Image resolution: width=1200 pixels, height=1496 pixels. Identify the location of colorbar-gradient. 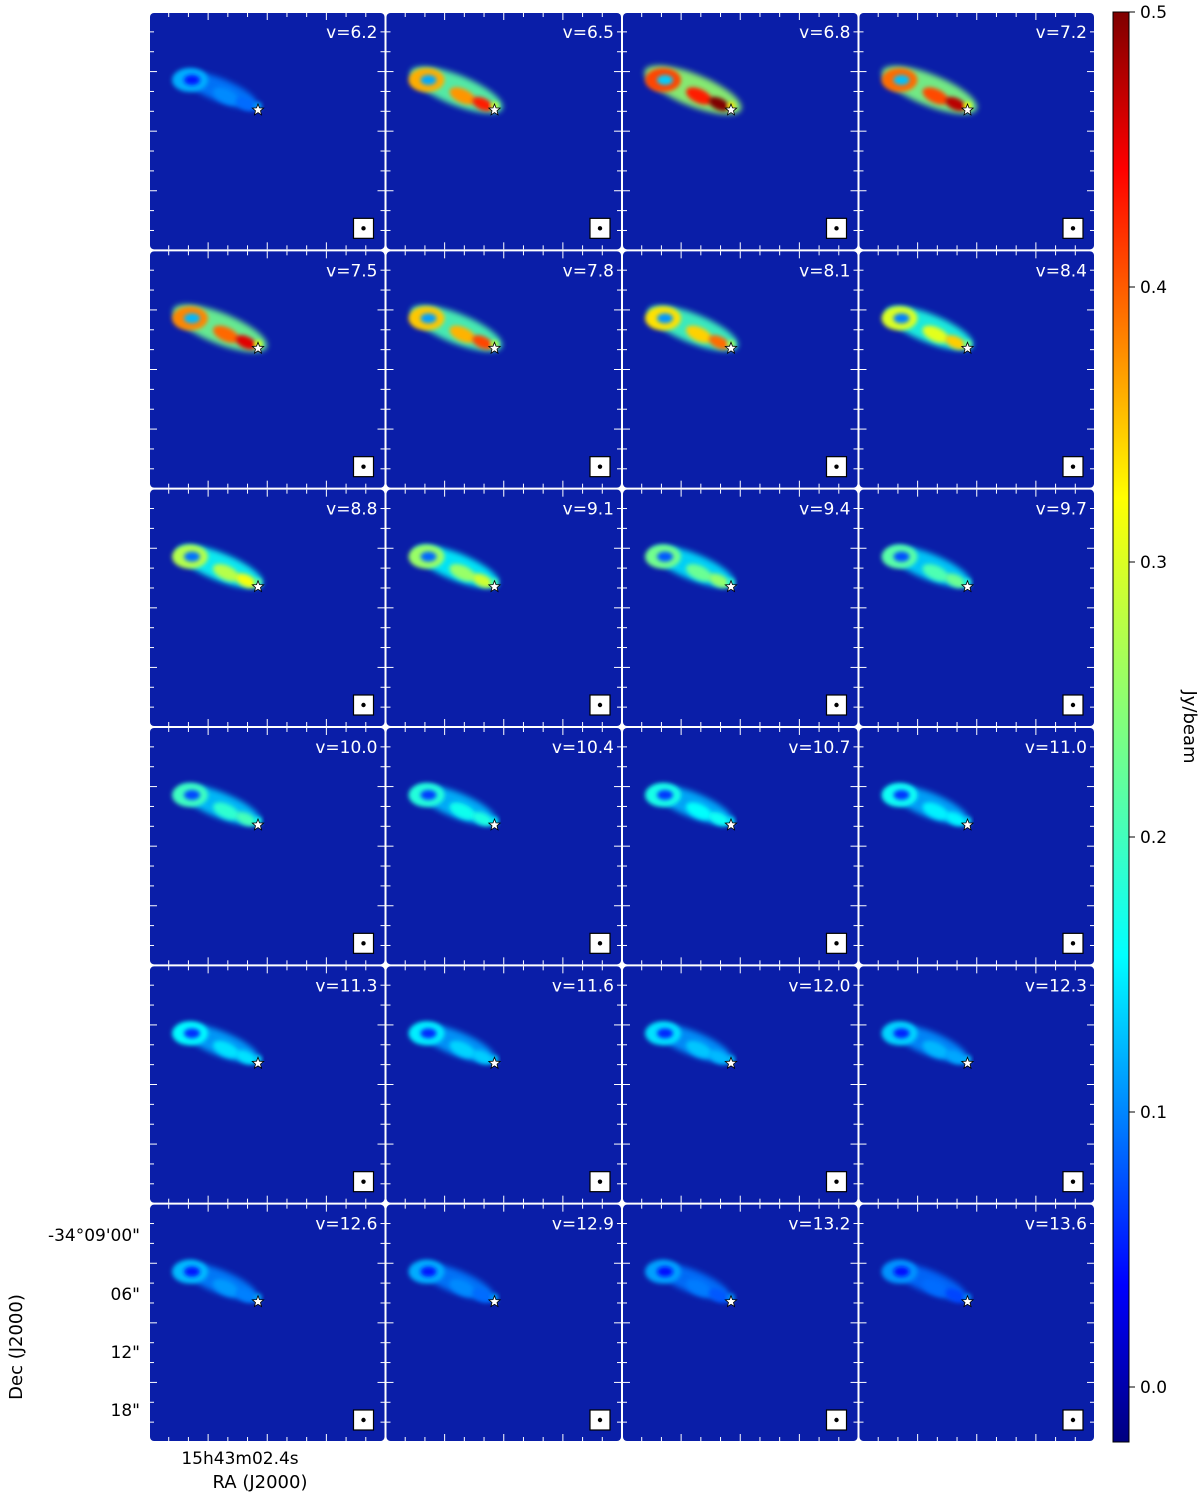
(1121, 727).